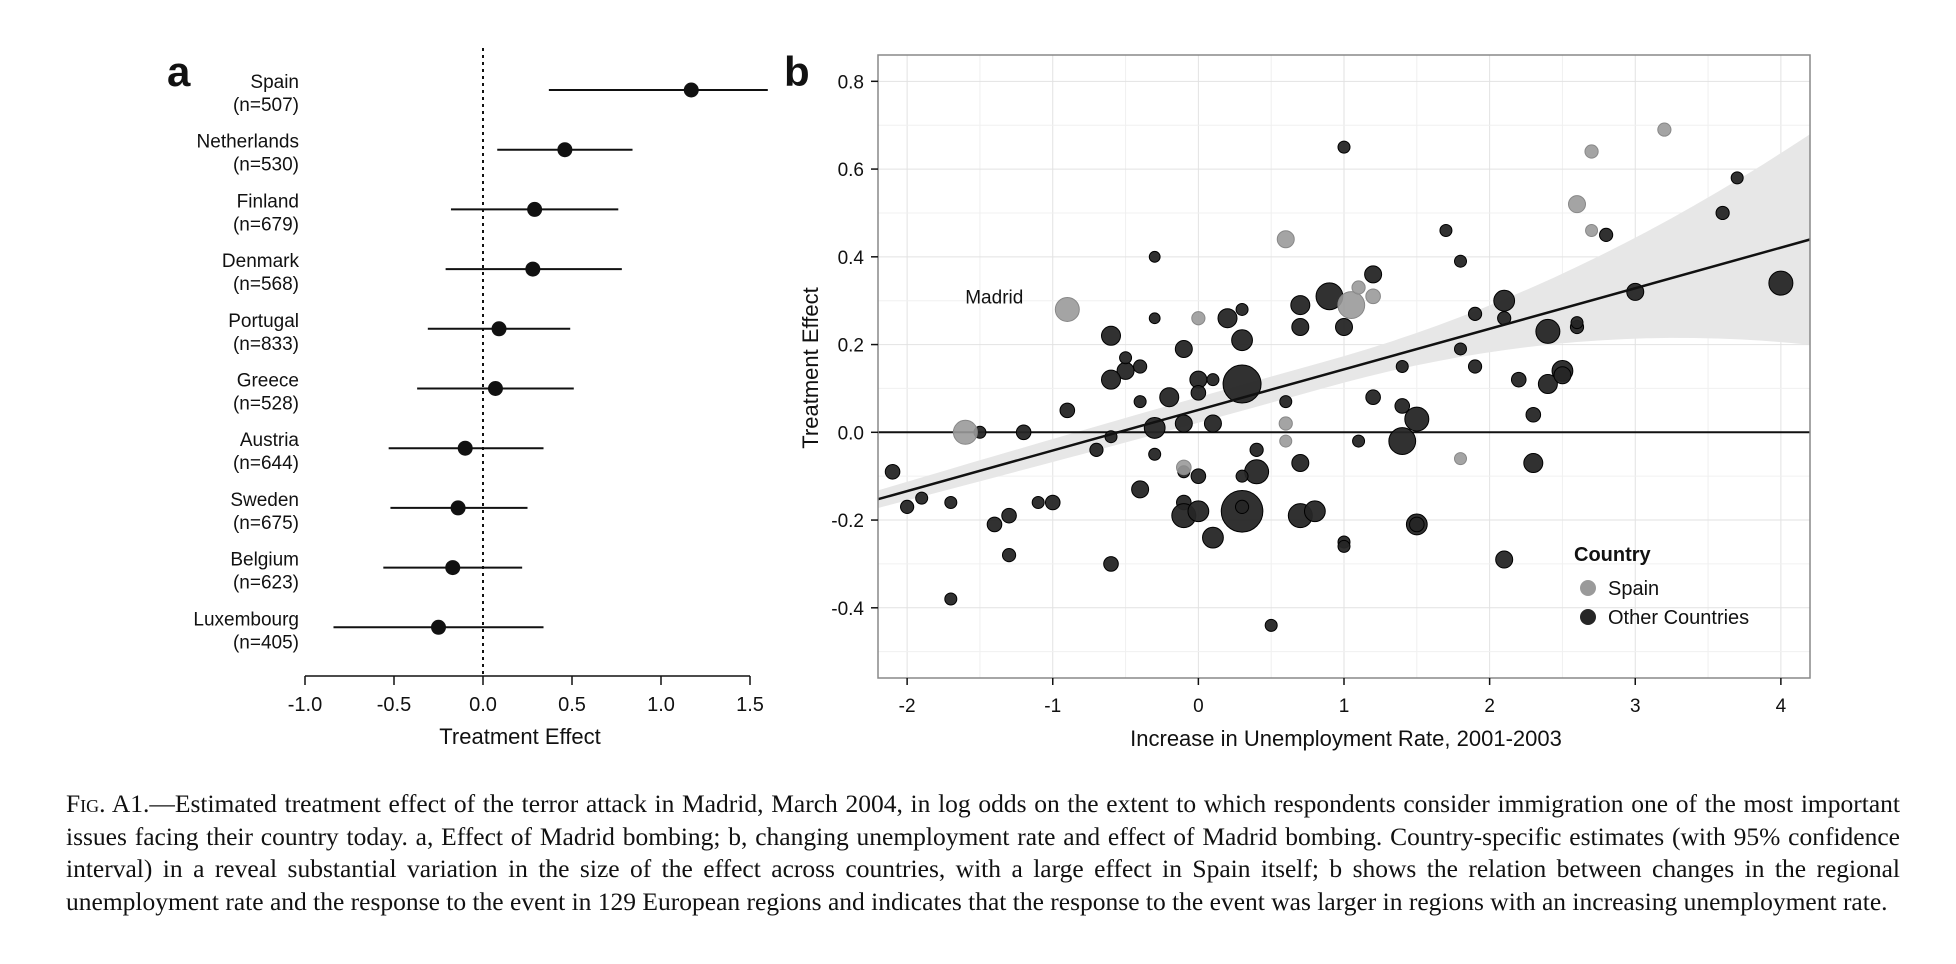 The height and width of the screenshot is (964, 1956). I want to click on legend-marker-other, so click(1588, 617).